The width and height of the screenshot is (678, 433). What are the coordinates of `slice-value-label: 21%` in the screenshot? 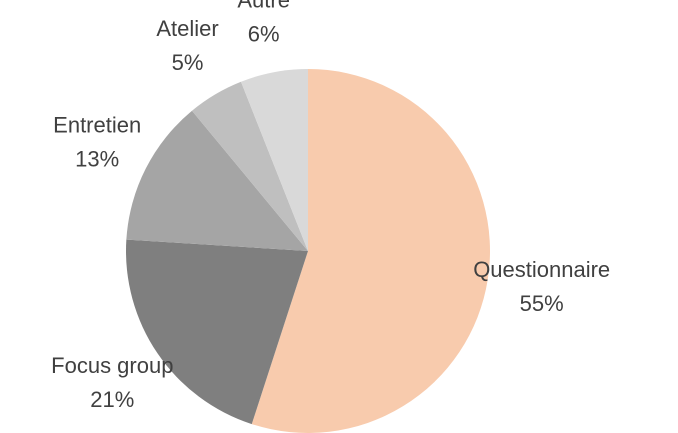 It's located at (112, 399).